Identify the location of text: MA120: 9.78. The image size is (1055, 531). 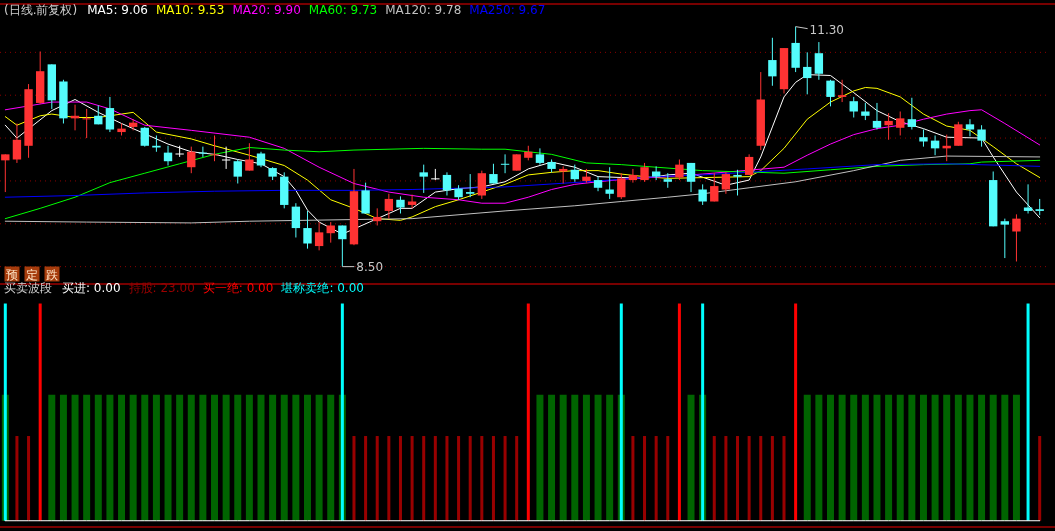
(423, 10).